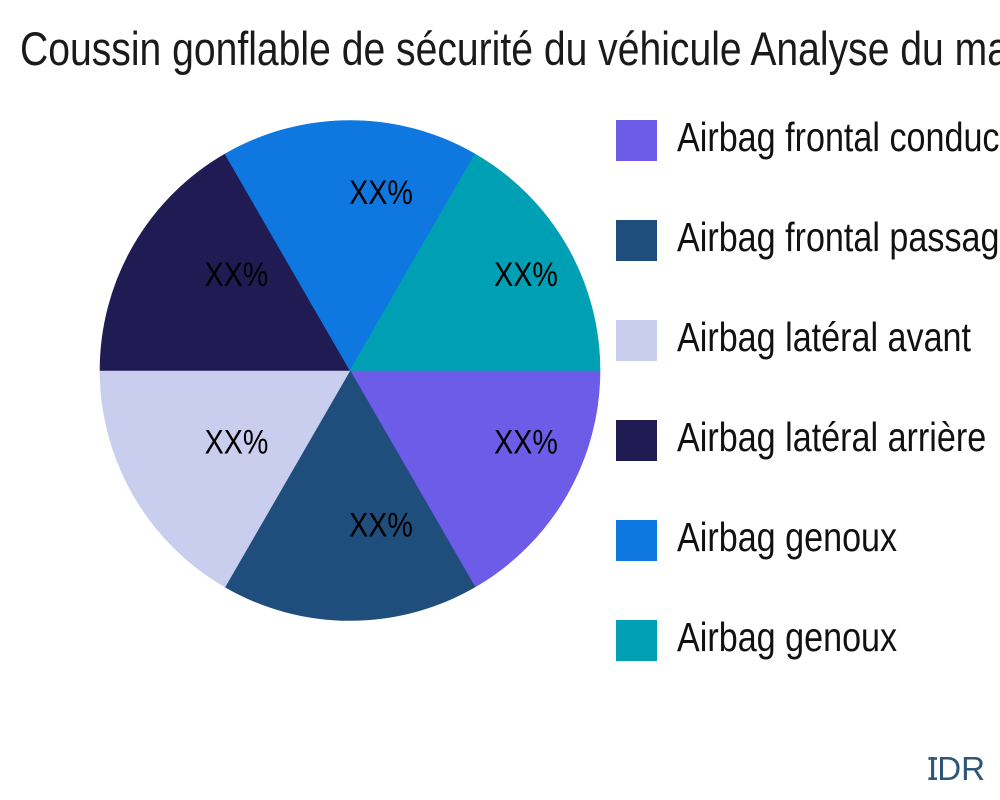 This screenshot has height=800, width=1000. What do you see at coordinates (831, 437) in the screenshot?
I see `svg-text: Airbag latéral arrière` at bounding box center [831, 437].